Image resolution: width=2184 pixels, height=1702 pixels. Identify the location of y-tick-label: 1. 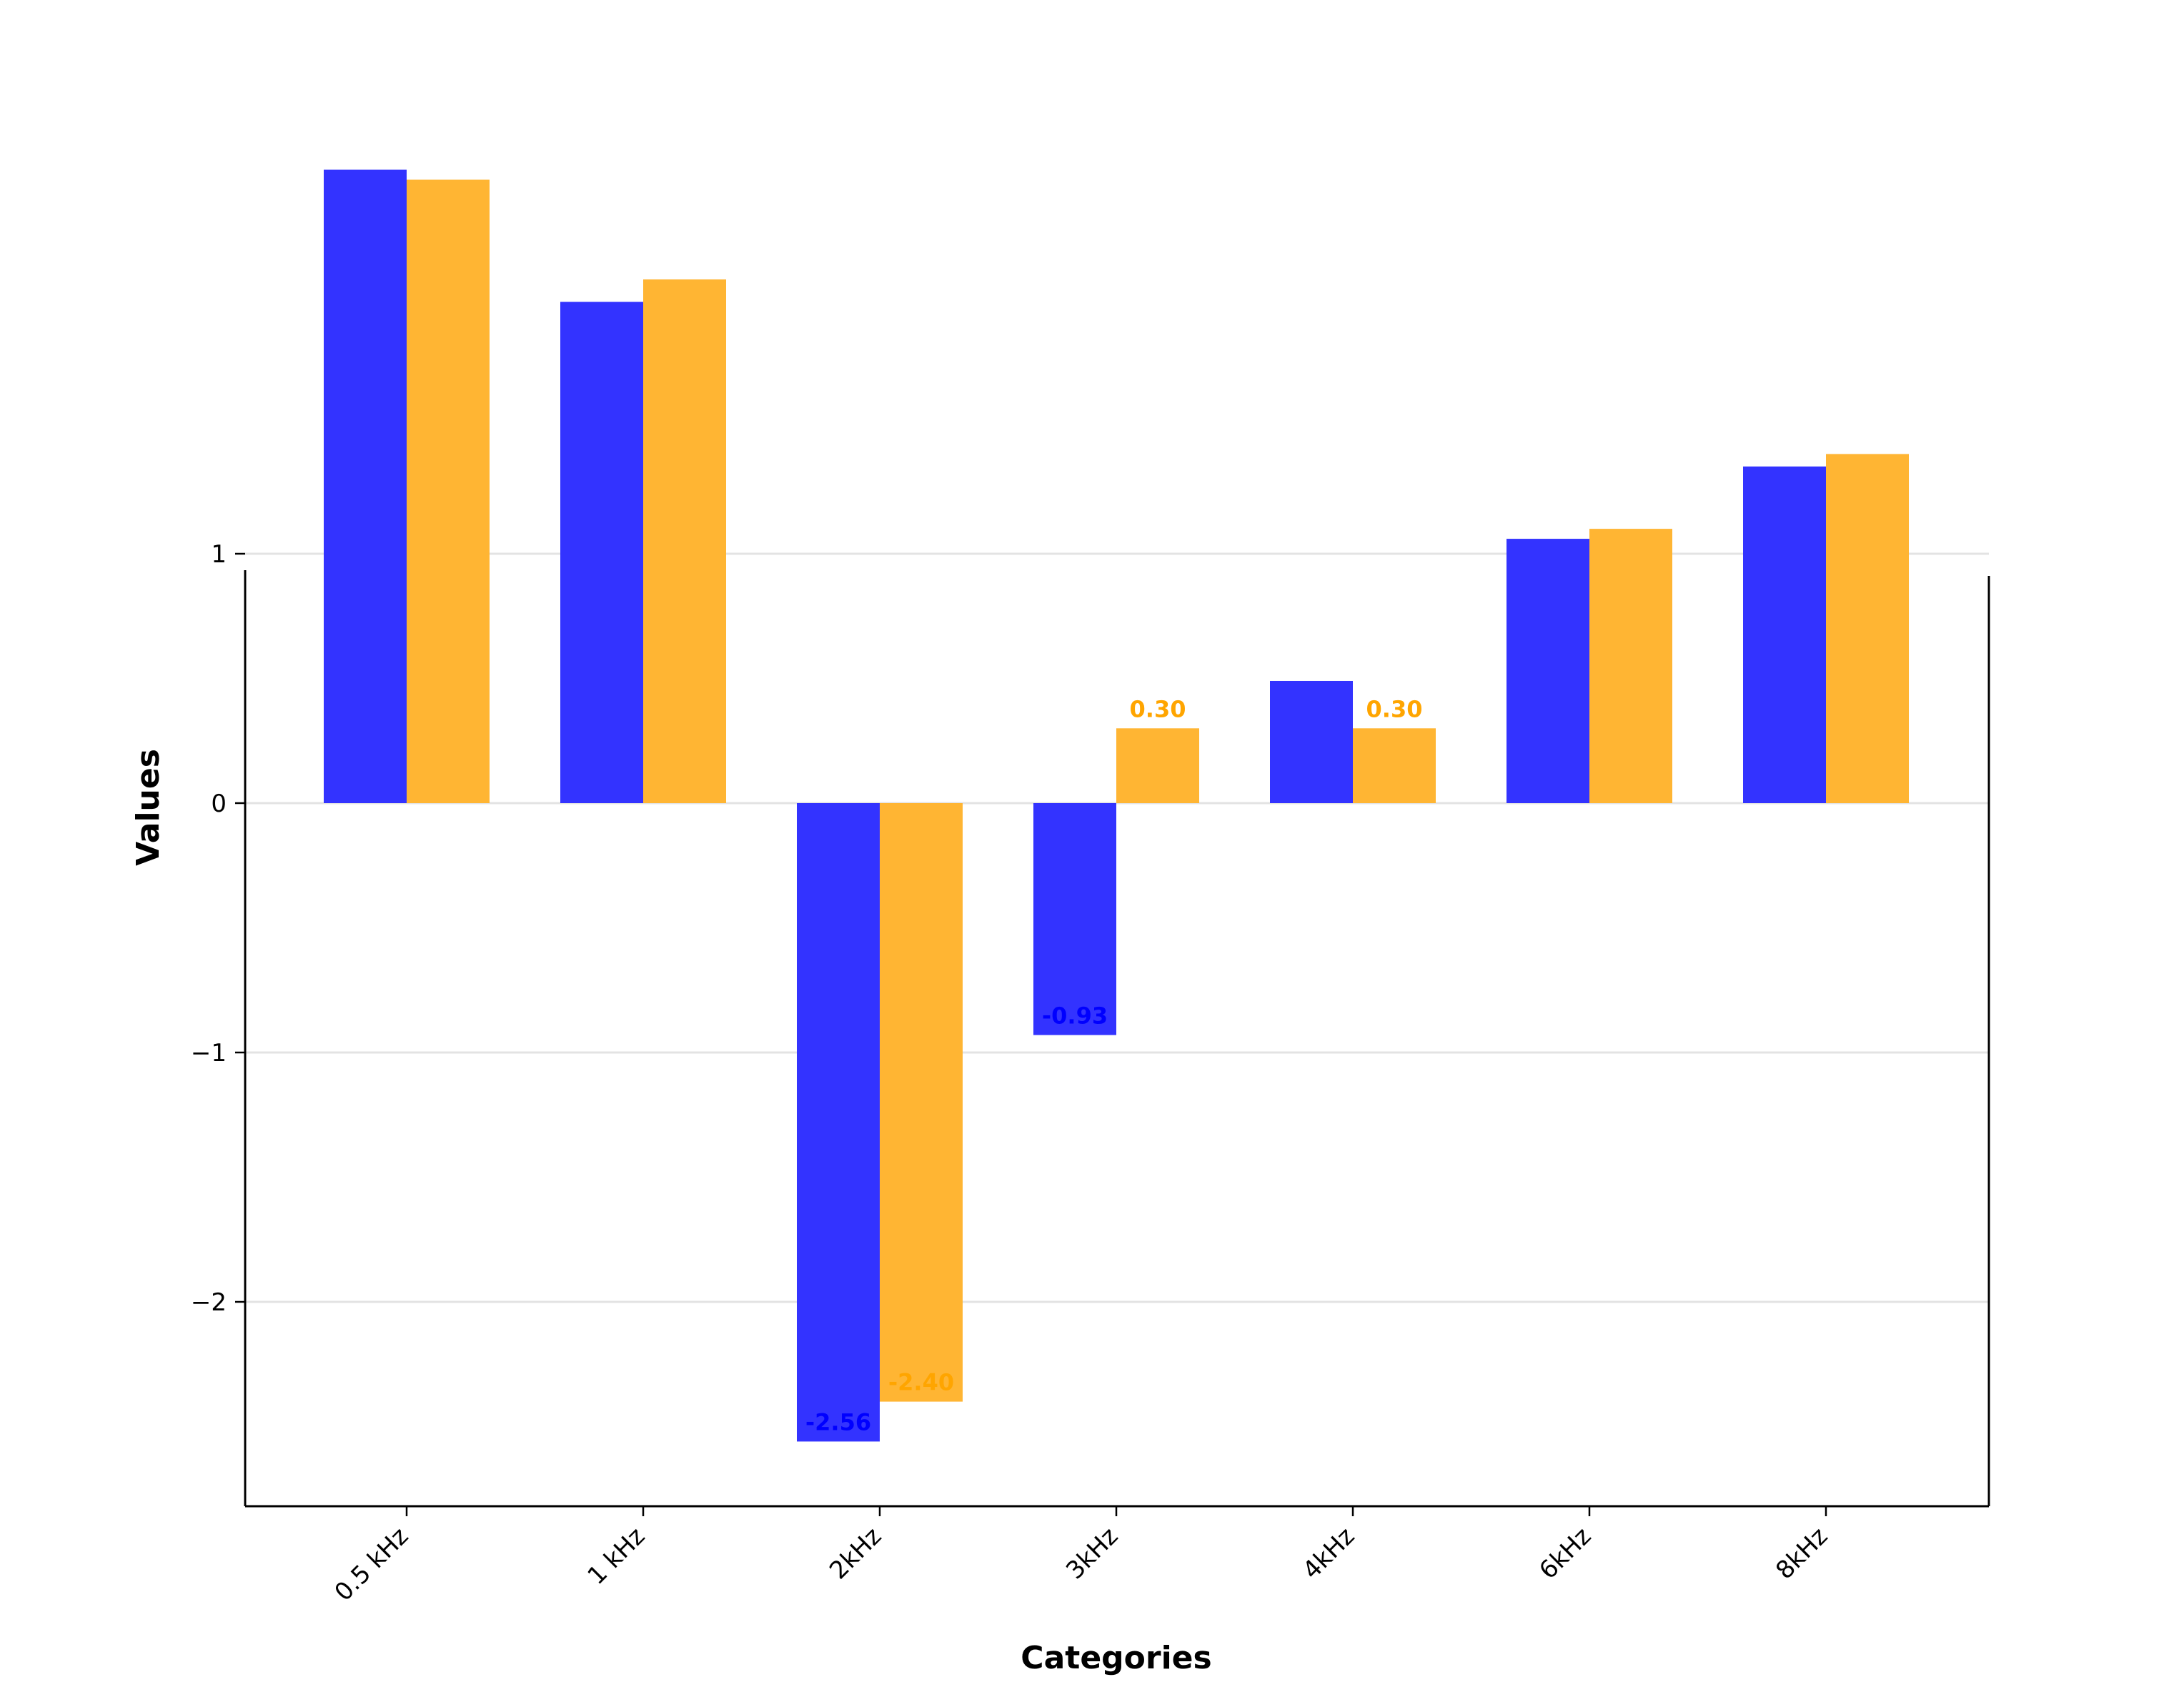
(219, 554).